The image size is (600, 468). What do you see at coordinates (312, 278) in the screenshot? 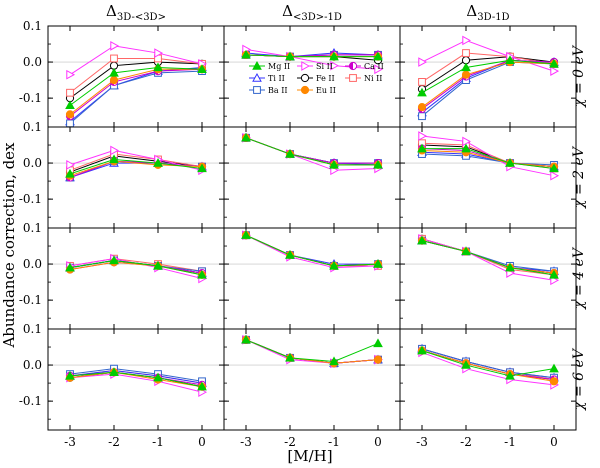
I see `panel-r3-c2` at bounding box center [312, 278].